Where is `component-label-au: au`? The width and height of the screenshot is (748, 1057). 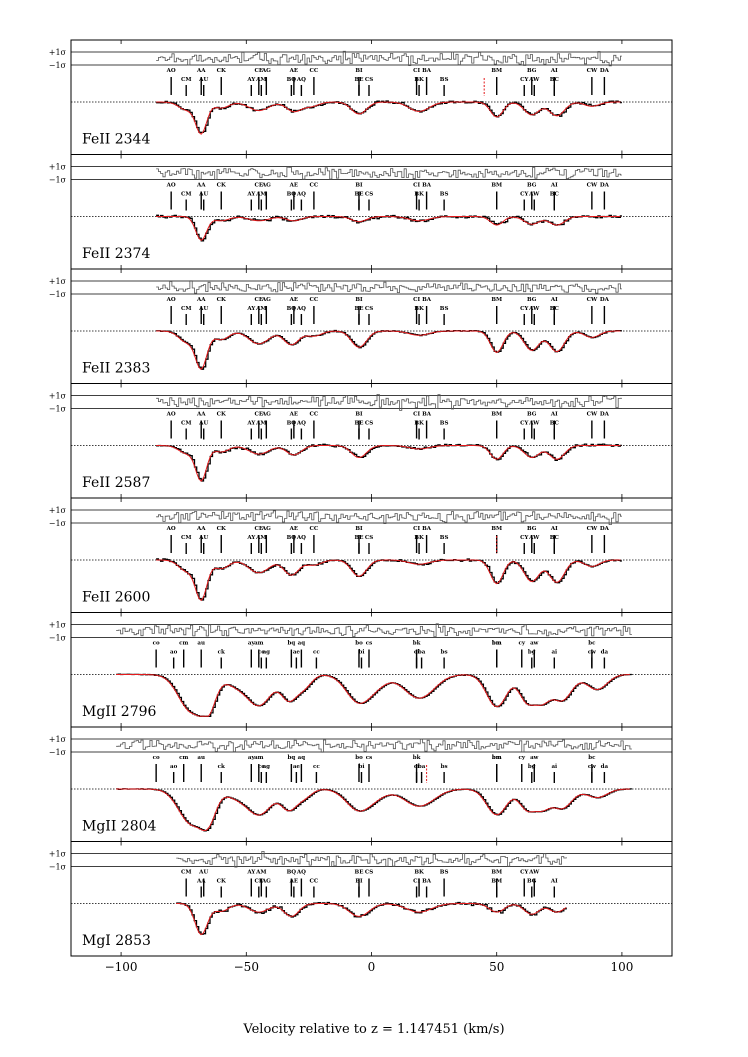 component-label-au: au is located at coordinates (201, 644).